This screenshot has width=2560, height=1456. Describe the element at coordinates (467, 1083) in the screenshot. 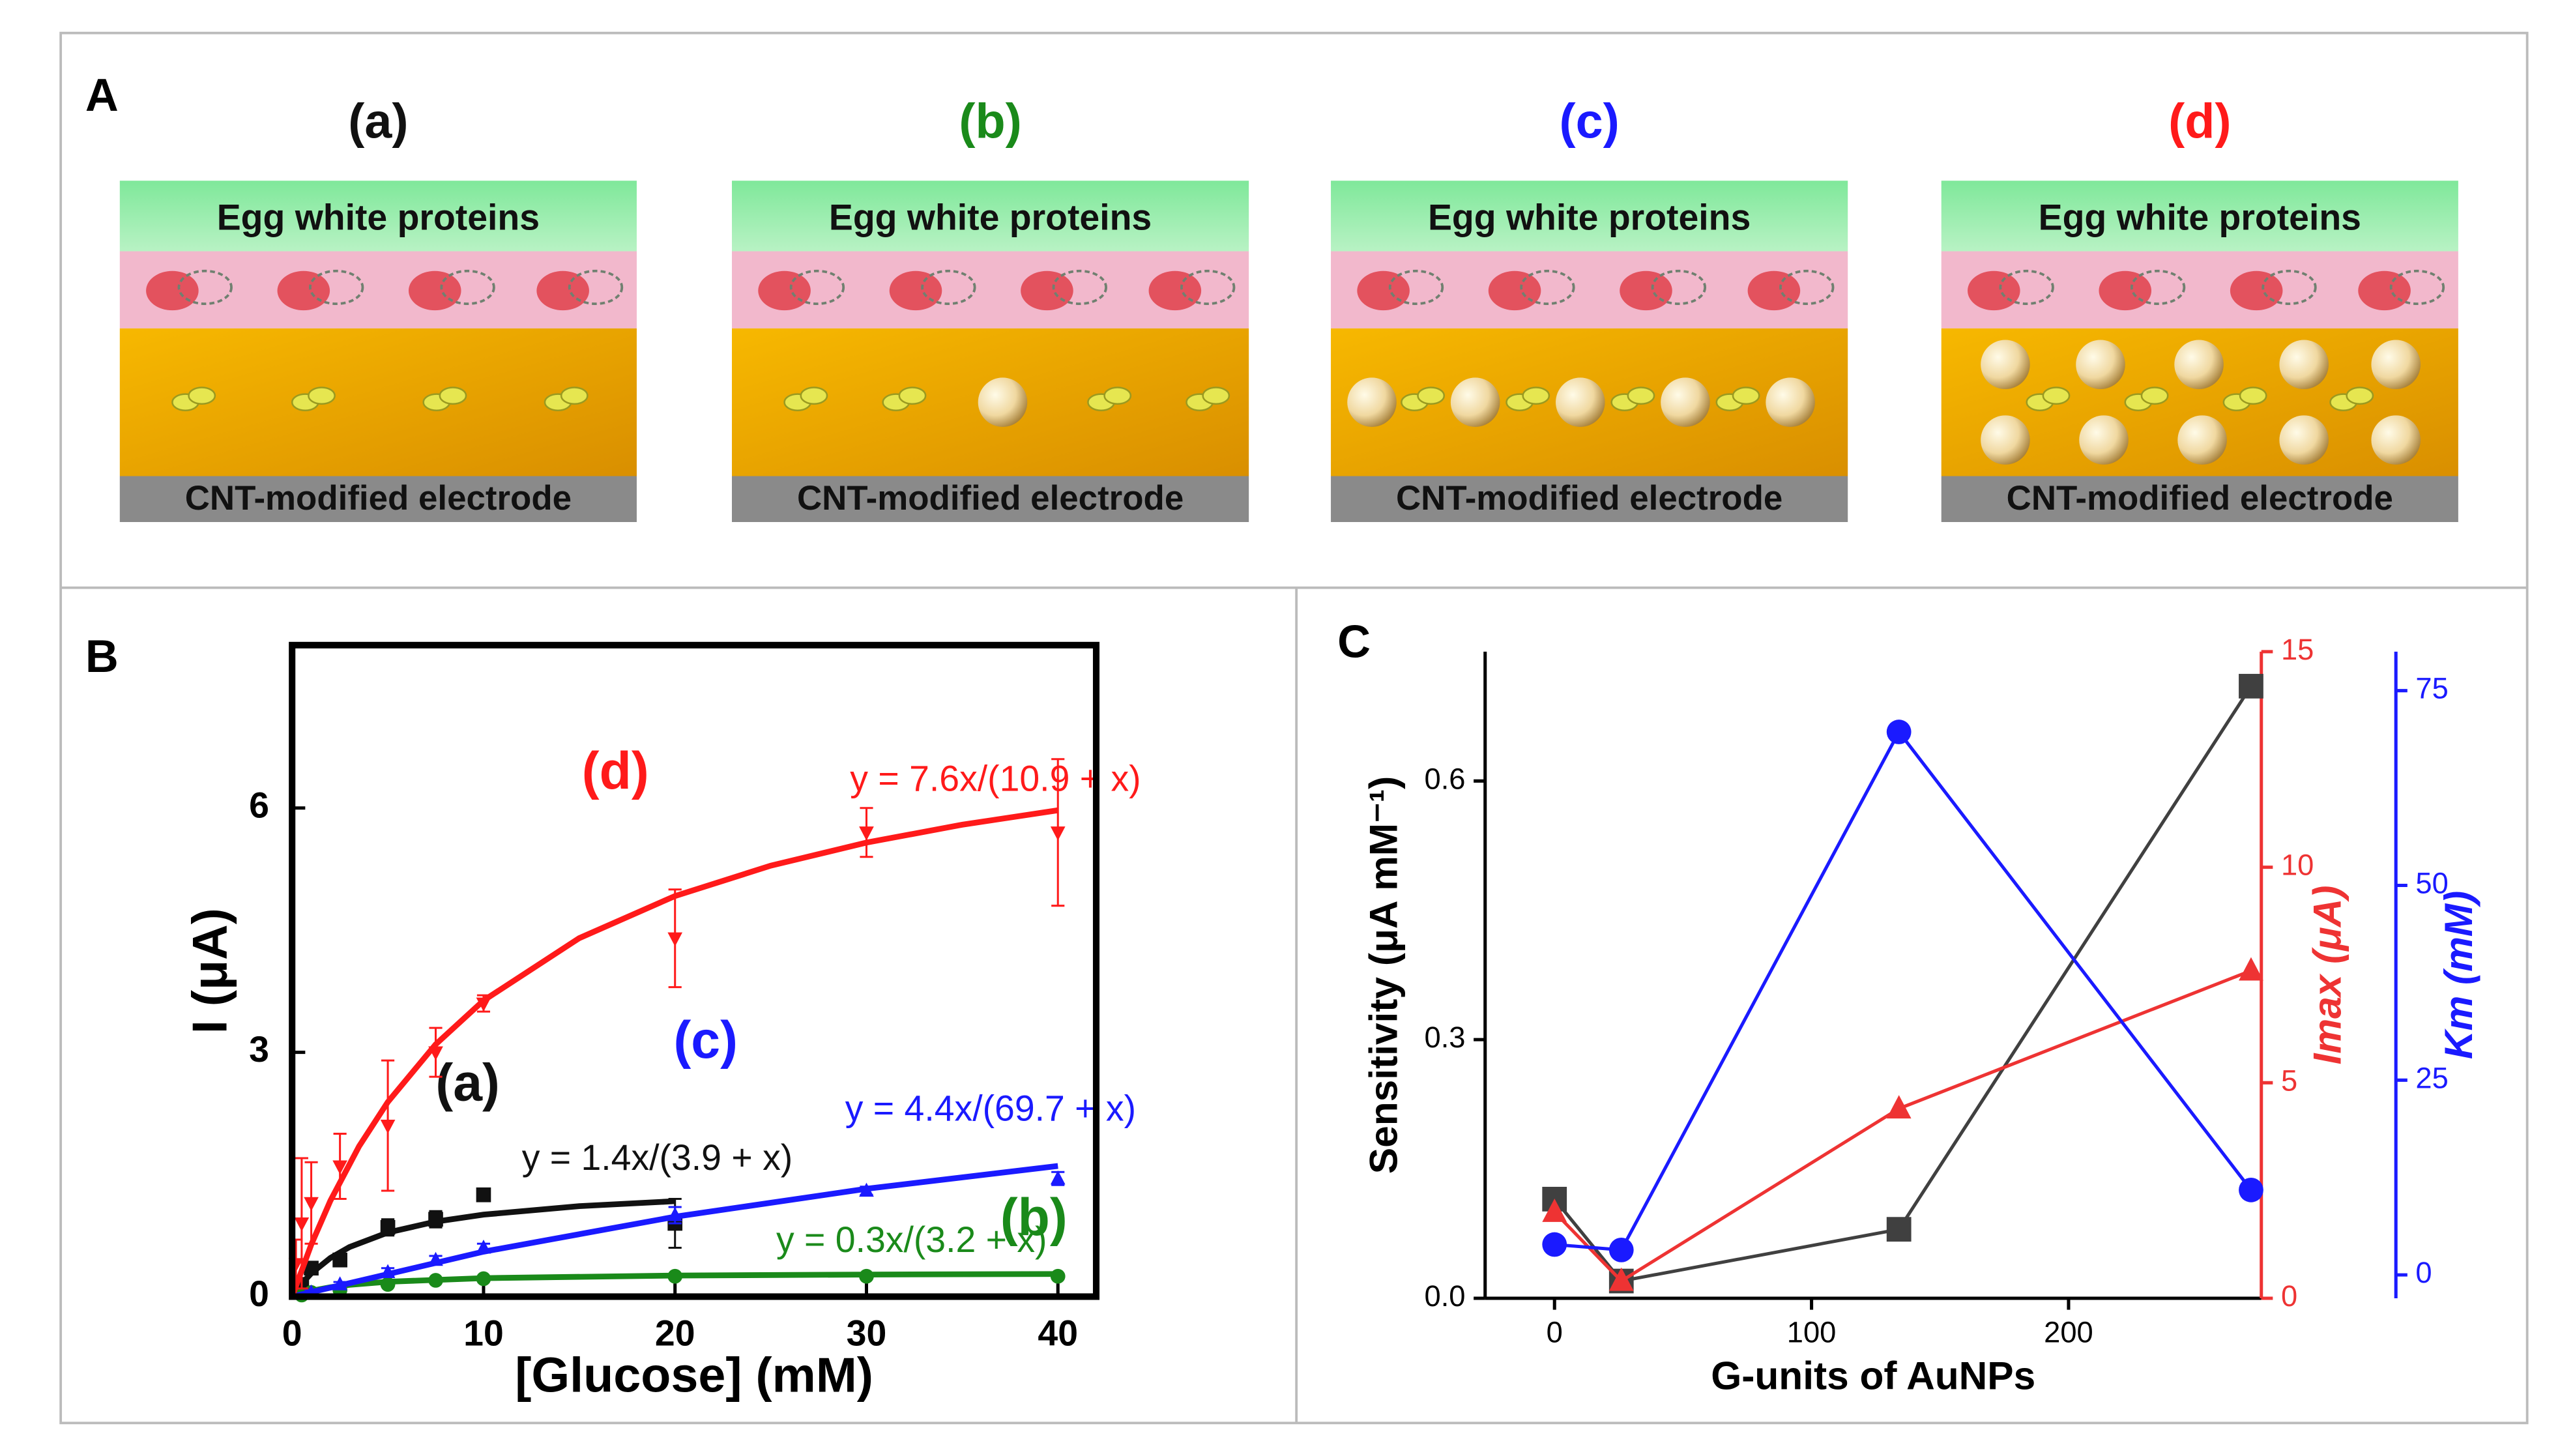

I see `series-label: (a)` at that location.